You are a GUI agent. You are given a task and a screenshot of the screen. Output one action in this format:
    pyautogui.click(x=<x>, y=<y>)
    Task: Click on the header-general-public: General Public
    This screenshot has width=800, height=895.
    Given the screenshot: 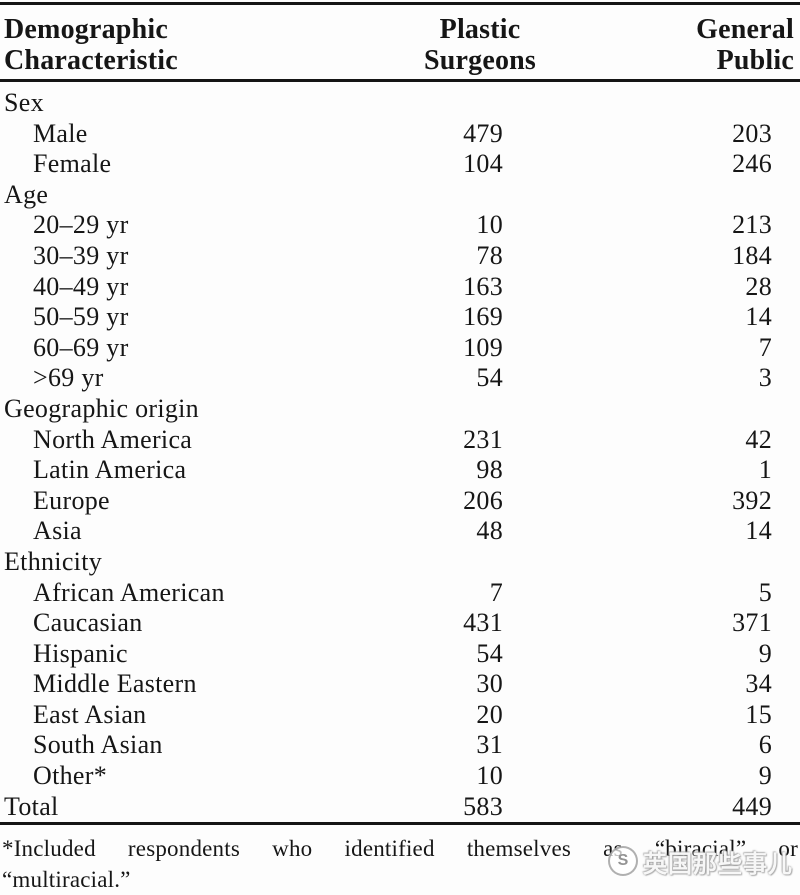 What is the action you would take?
    pyautogui.click(x=725, y=45)
    